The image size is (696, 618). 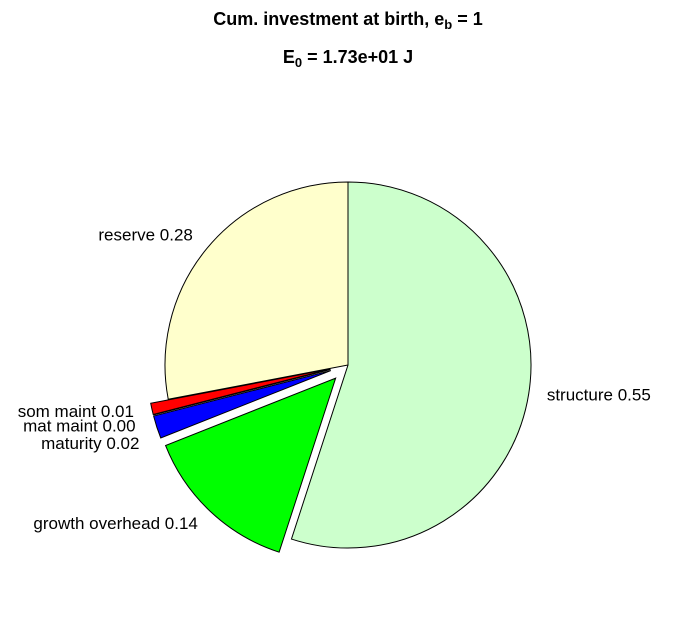 What do you see at coordinates (71, 443) in the screenshot?
I see `slice-category: maturity` at bounding box center [71, 443].